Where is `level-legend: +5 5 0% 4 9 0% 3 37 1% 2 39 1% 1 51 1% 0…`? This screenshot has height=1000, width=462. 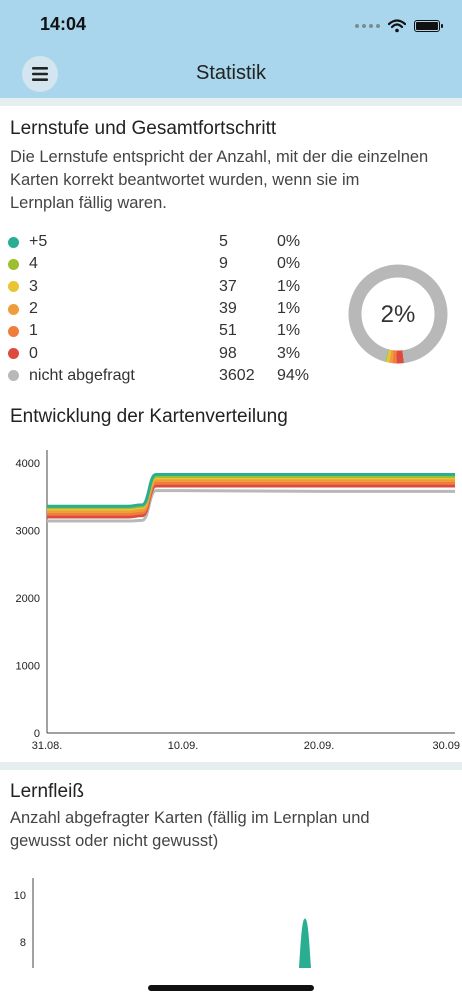
level-legend: +5 5 0% 4 9 0% 3 37 1% 2 39 1% 1 51 1% 0… is located at coordinates (168, 309).